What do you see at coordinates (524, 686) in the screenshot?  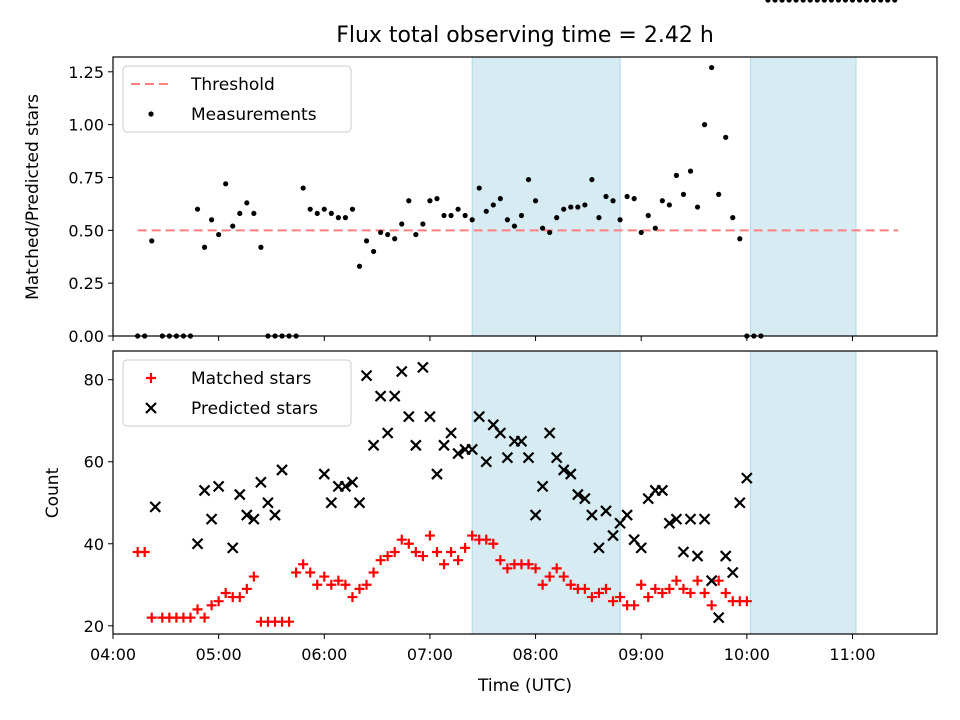 I see `x-axis-label: Time (UTC)` at bounding box center [524, 686].